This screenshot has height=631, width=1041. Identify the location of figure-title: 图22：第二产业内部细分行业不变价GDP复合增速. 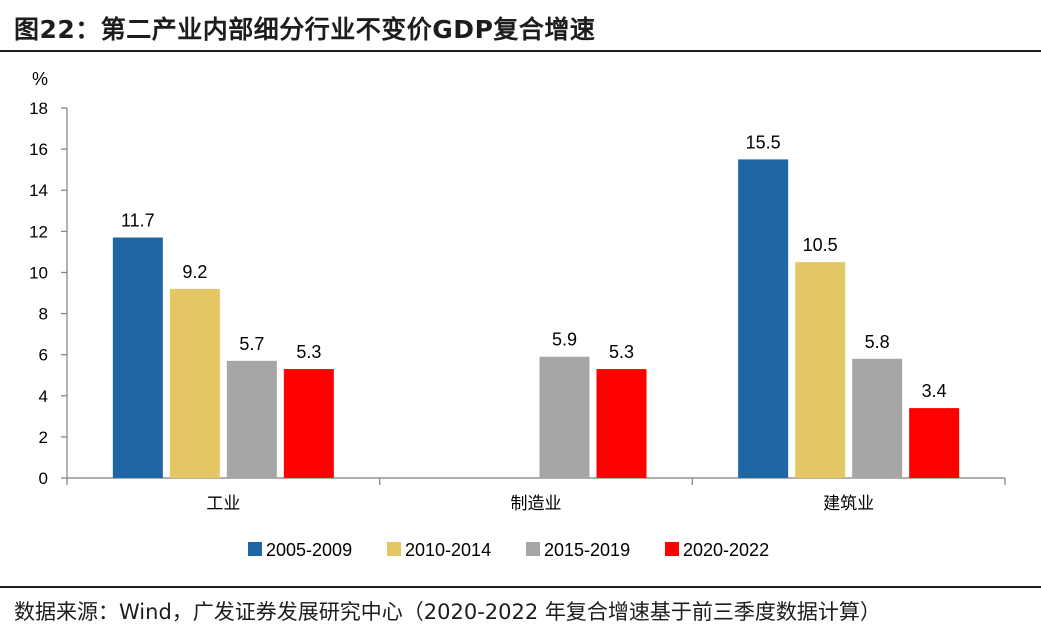
(305, 29).